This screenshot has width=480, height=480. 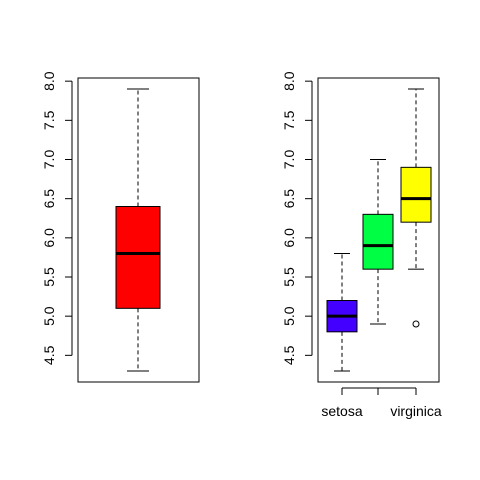 I want to click on x-tick-label: virginica, so click(x=416, y=411).